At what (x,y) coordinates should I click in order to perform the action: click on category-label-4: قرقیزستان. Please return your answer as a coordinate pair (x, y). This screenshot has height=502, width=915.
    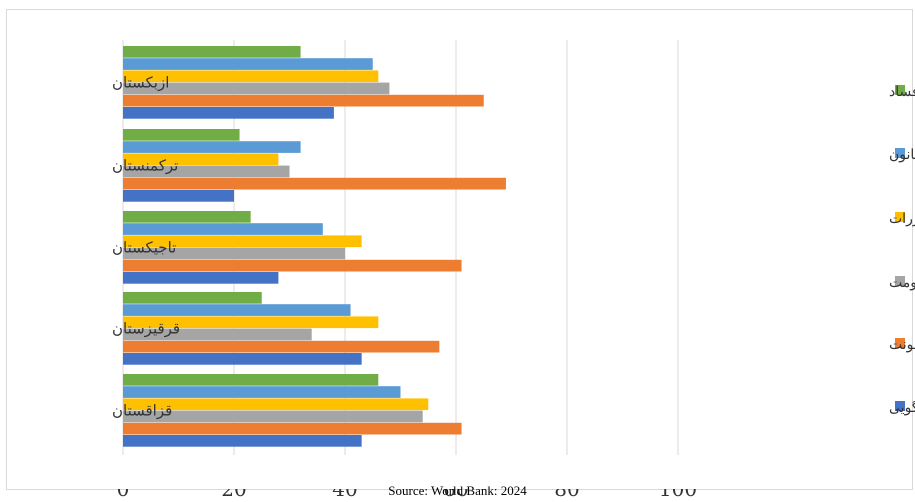
    Looking at the image, I should click on (146, 329).